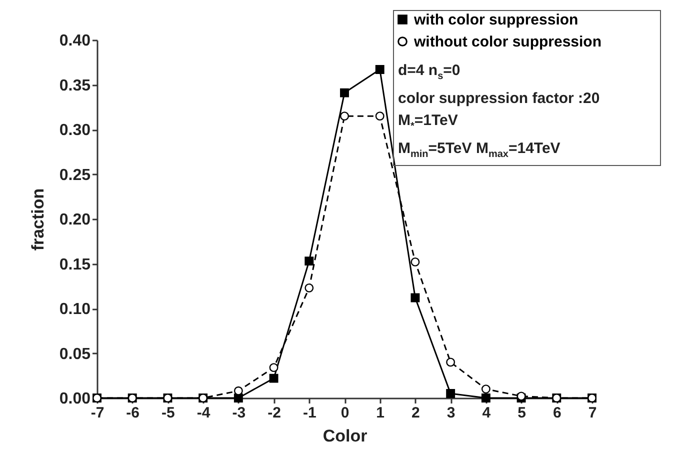 This screenshot has height=462, width=675. Describe the element at coordinates (75, 220) in the screenshot. I see `y-tick-label: 0.20` at that location.